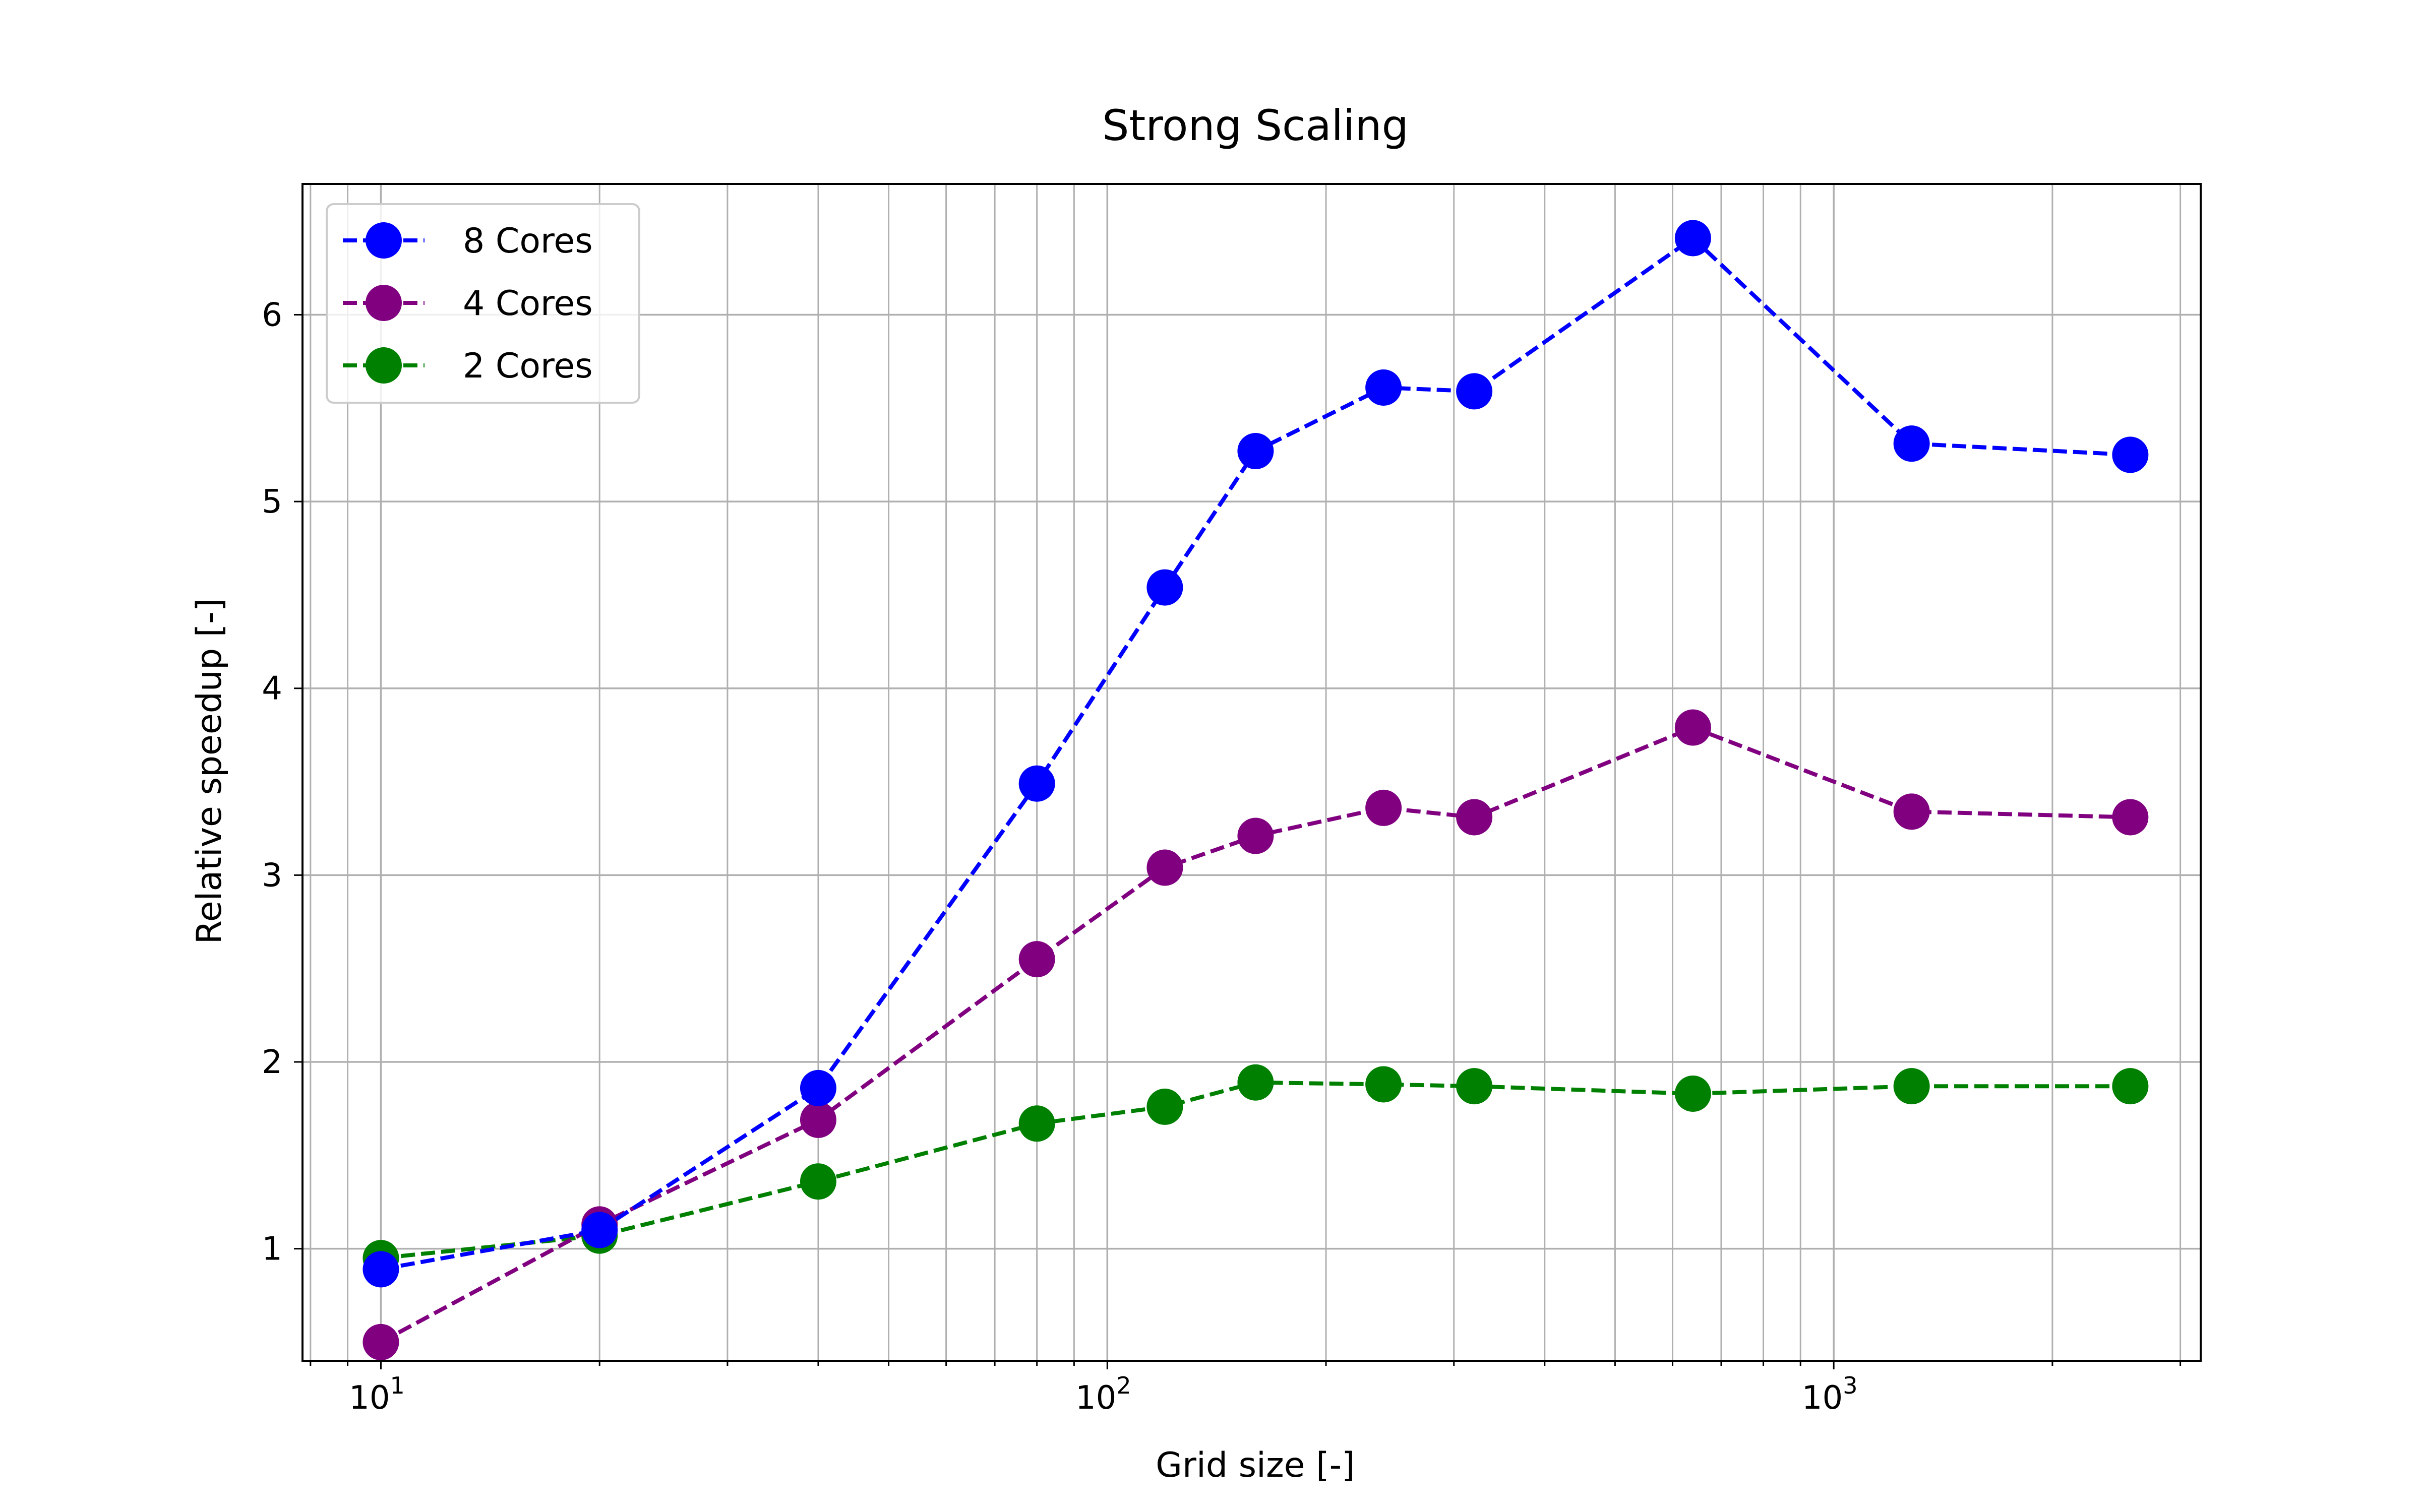 The width and height of the screenshot is (2420, 1512). What do you see at coordinates (272, 1249) in the screenshot?
I see `y-tick-label: 1` at bounding box center [272, 1249].